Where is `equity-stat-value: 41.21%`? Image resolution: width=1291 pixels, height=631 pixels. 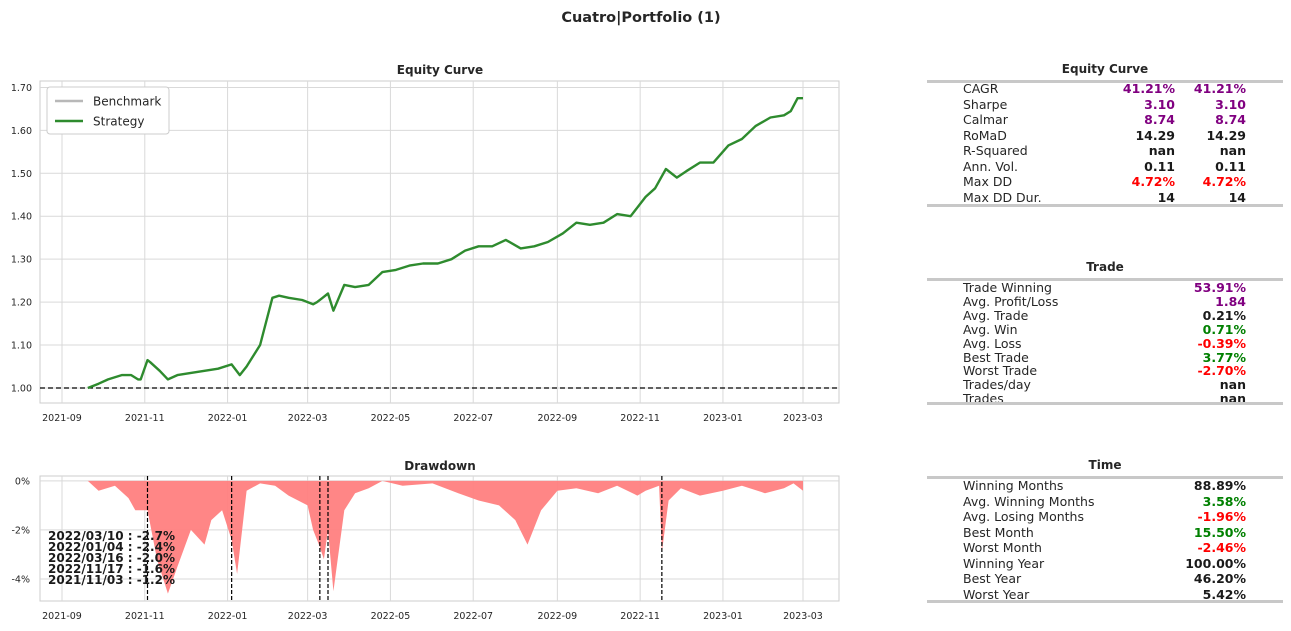 equity-stat-value: 41.21% is located at coordinates (1219, 88).